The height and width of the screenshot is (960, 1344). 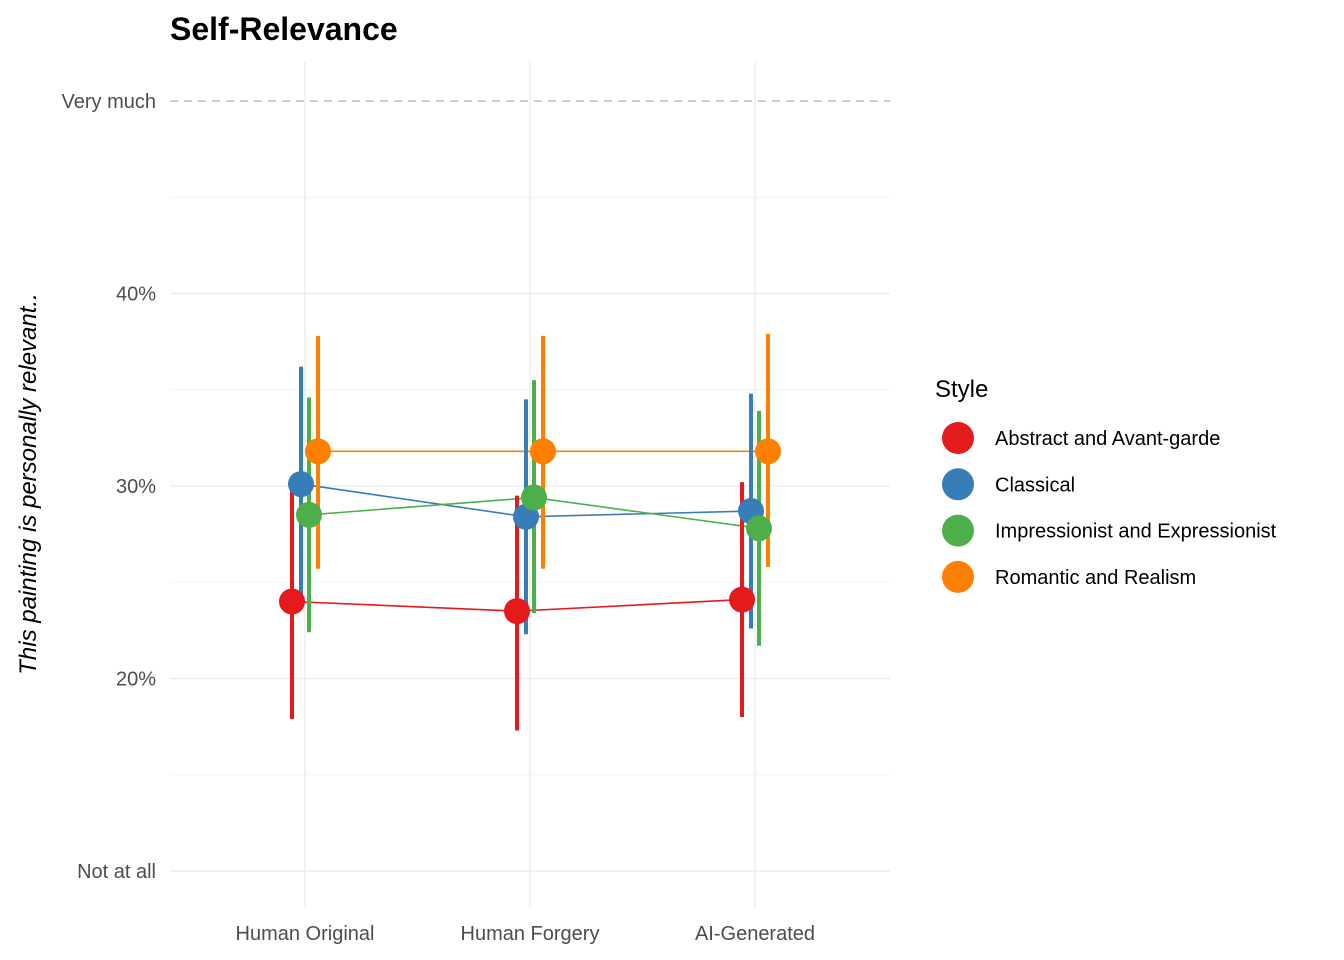 I want to click on y-tick-label: 40%, so click(x=136, y=295).